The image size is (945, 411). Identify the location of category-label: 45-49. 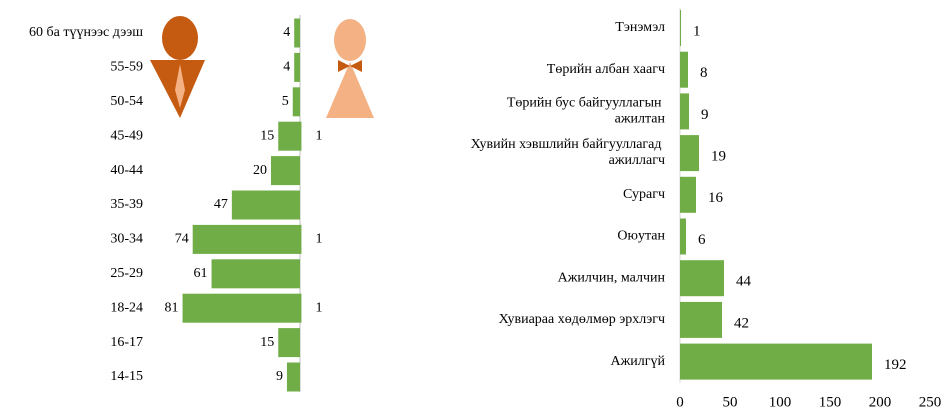
(126, 135).